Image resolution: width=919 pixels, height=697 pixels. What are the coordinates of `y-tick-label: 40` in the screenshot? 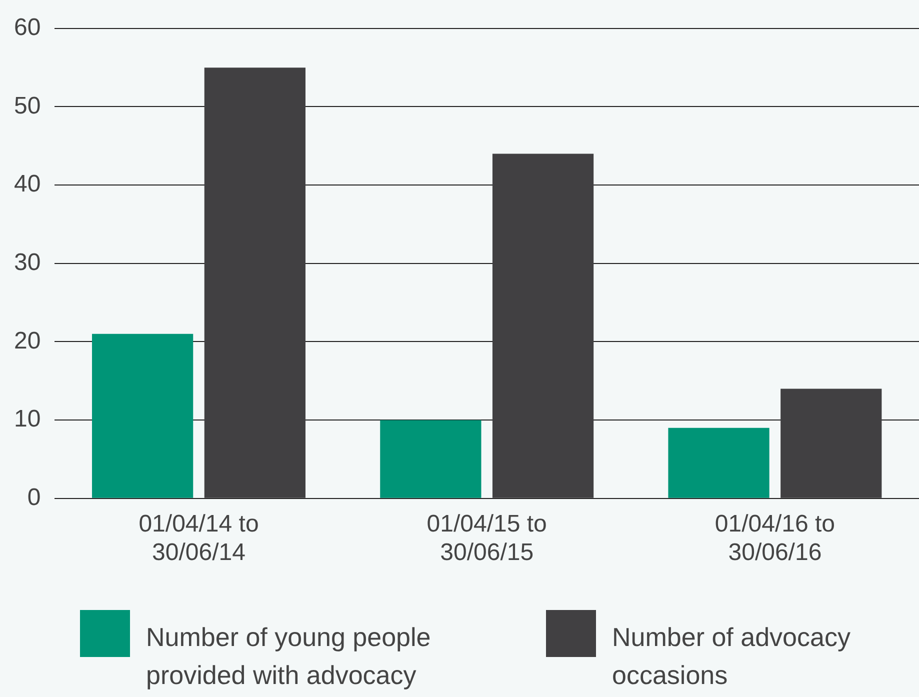 It's located at (27, 184).